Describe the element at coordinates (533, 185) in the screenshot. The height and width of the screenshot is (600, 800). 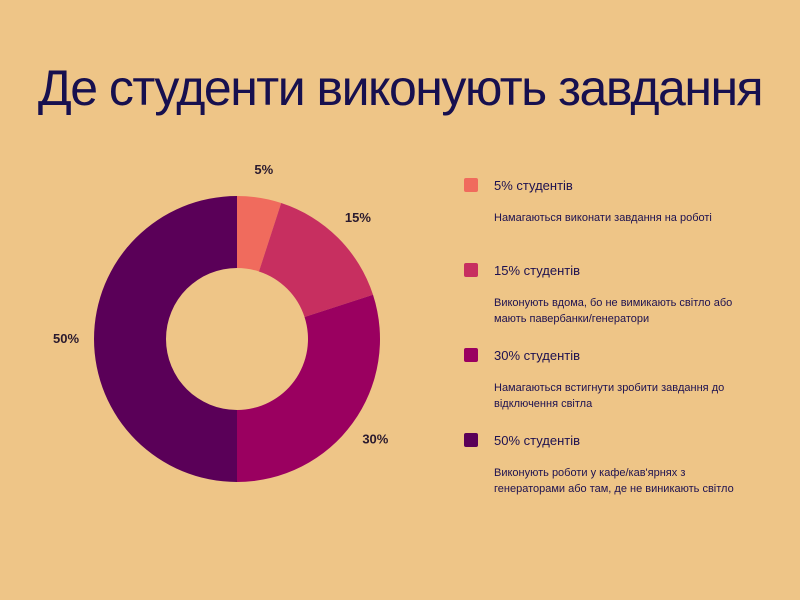
I see `legend-label: 5% студентів` at that location.